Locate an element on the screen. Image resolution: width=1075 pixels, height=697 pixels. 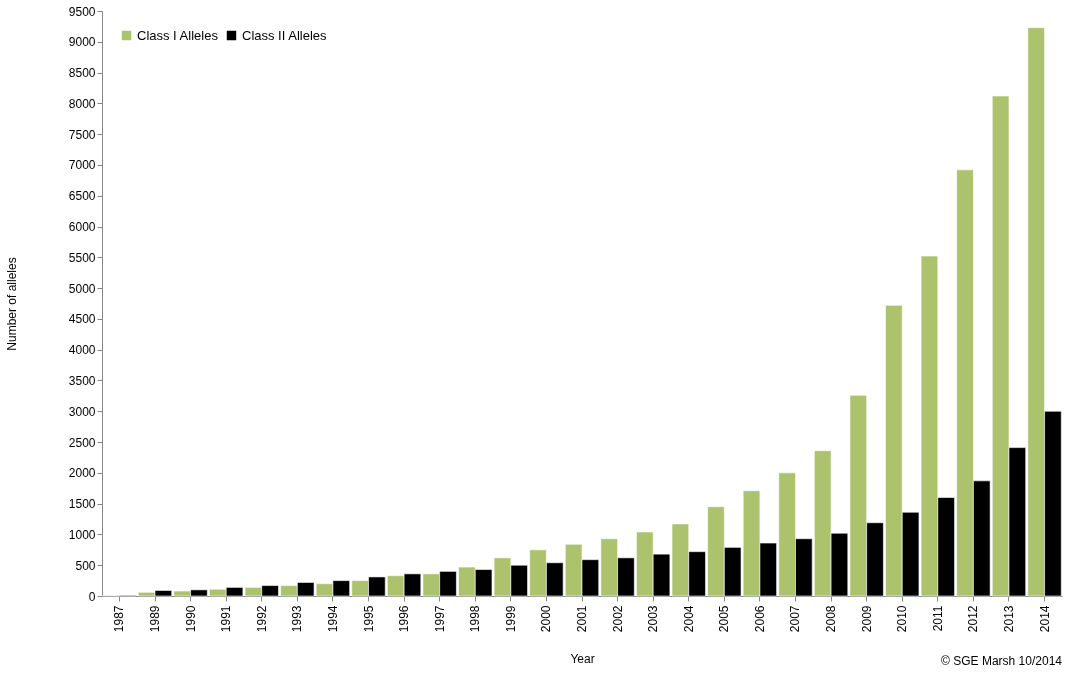
x-tick-label: 1992 is located at coordinates (261, 619).